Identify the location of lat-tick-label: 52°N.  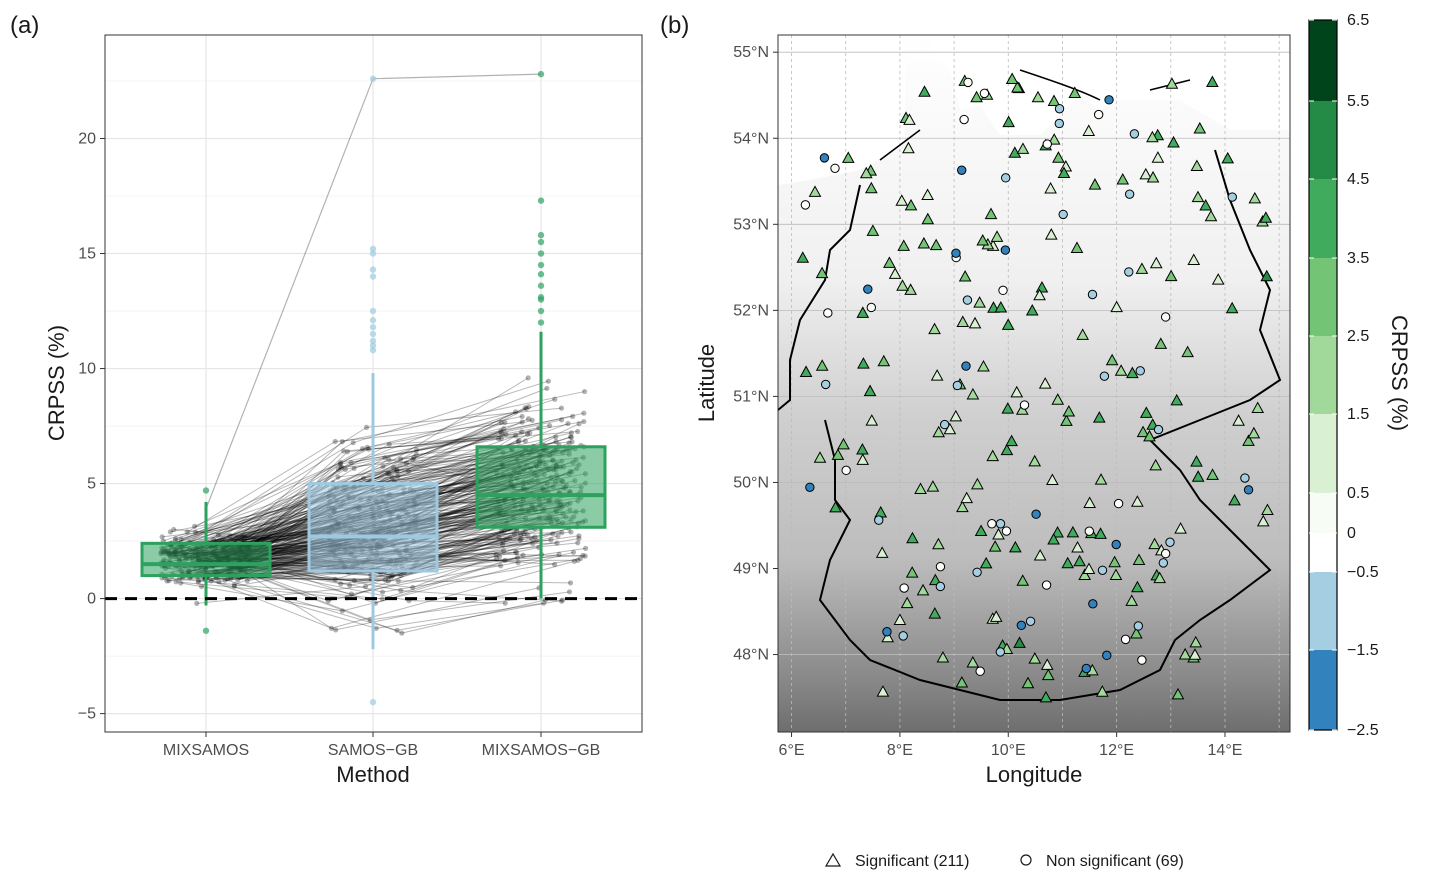
(751, 310).